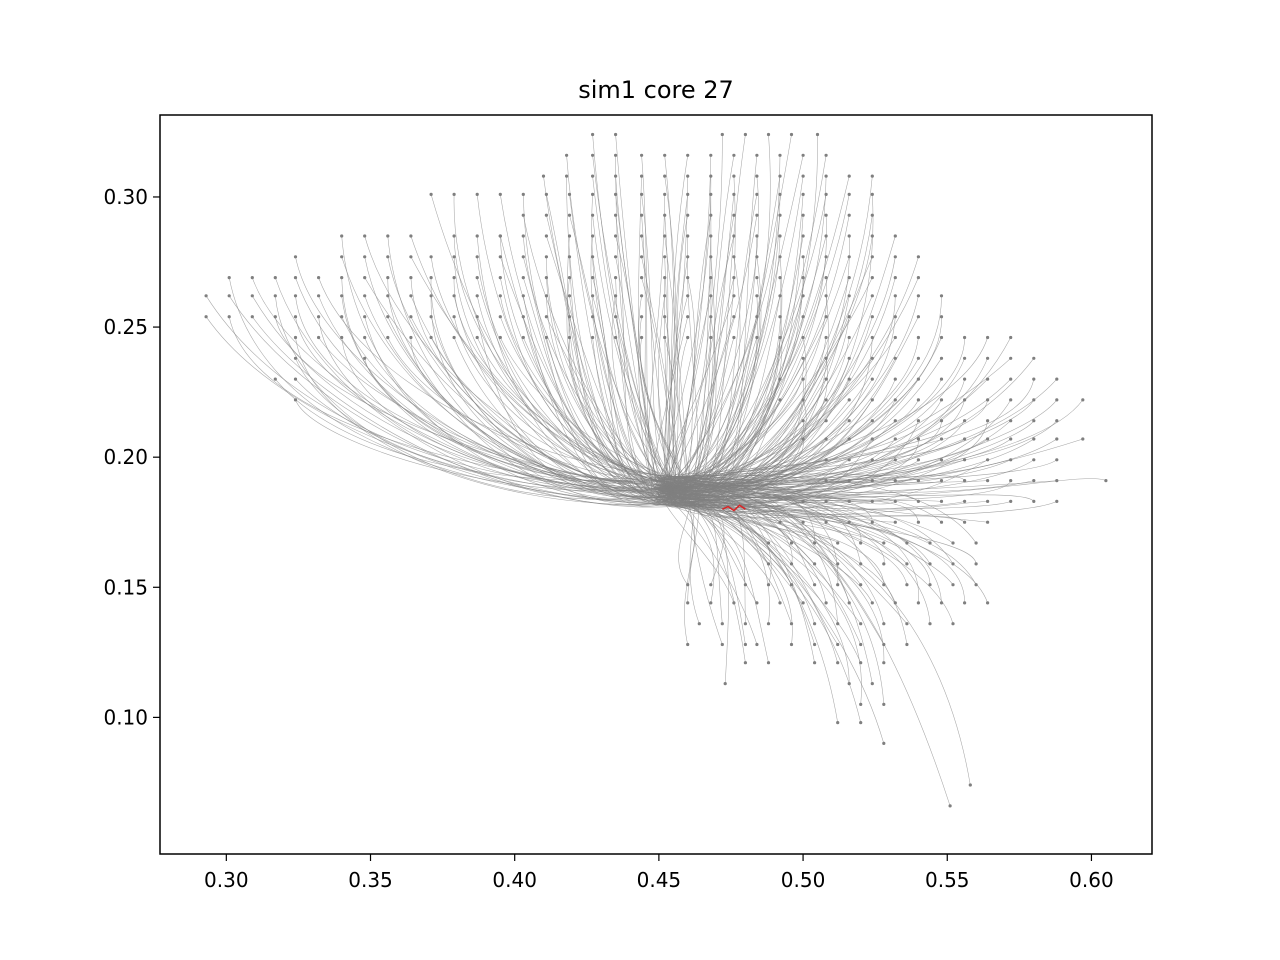 Image resolution: width=1280 pixels, height=960 pixels. What do you see at coordinates (514, 880) in the screenshot?
I see `x-tick-label: 0.40` at bounding box center [514, 880].